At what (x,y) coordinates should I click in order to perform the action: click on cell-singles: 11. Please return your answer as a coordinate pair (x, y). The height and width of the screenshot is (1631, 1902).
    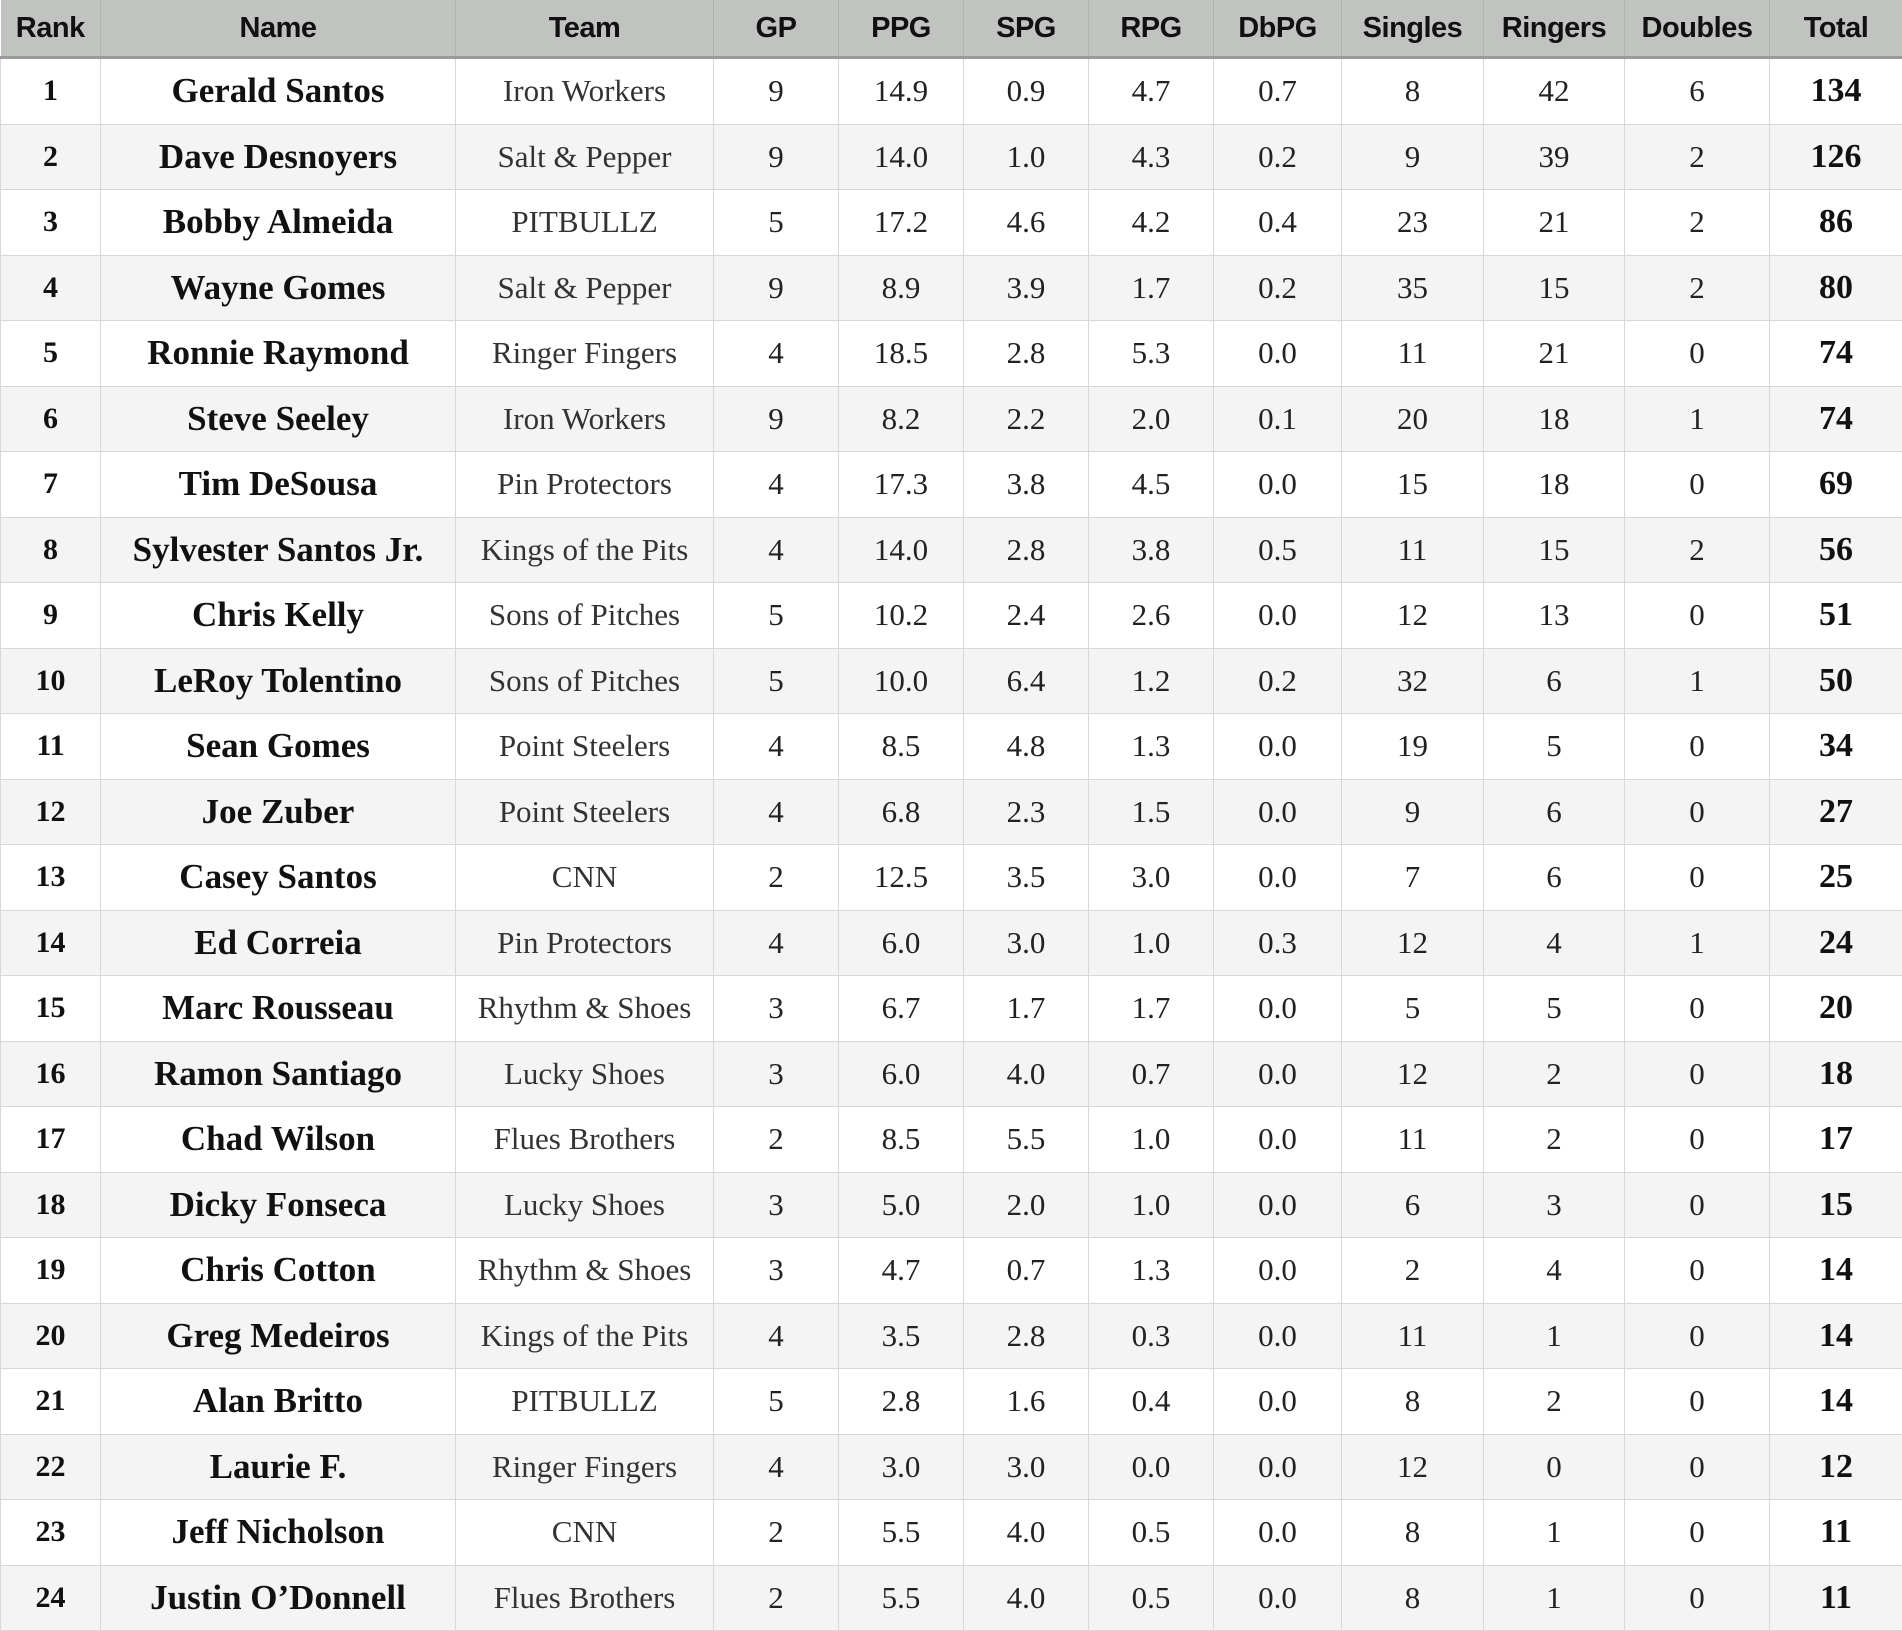
    Looking at the image, I should click on (1413, 1140).